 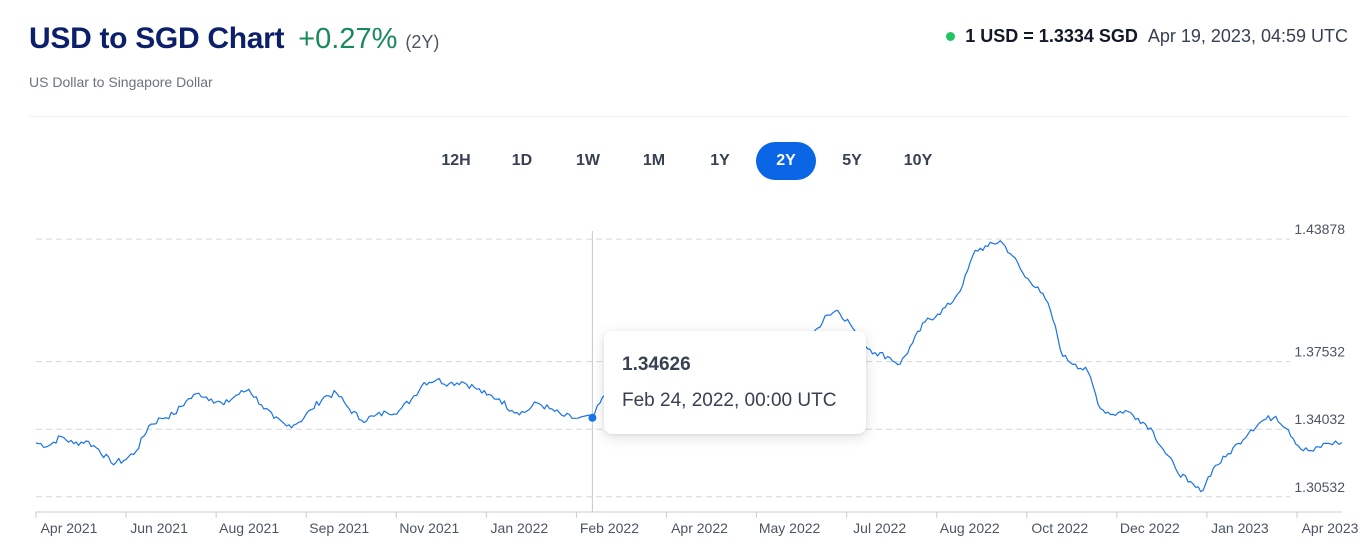 I want to click on x-tick-label: Oct 2022, so click(x=1059, y=528).